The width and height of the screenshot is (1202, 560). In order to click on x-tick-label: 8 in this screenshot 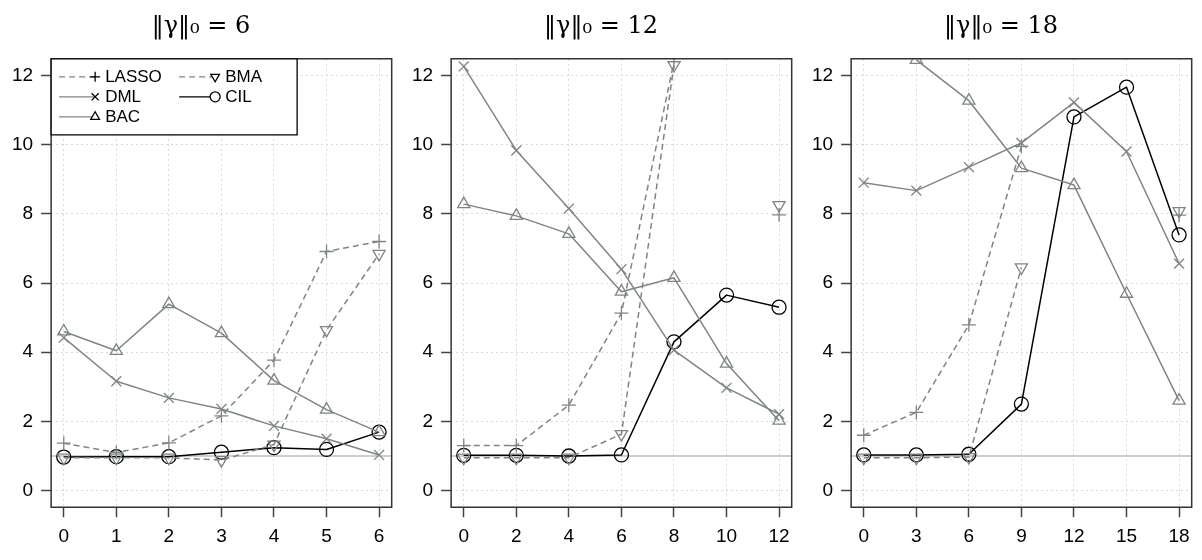, I will do `click(674, 535)`.